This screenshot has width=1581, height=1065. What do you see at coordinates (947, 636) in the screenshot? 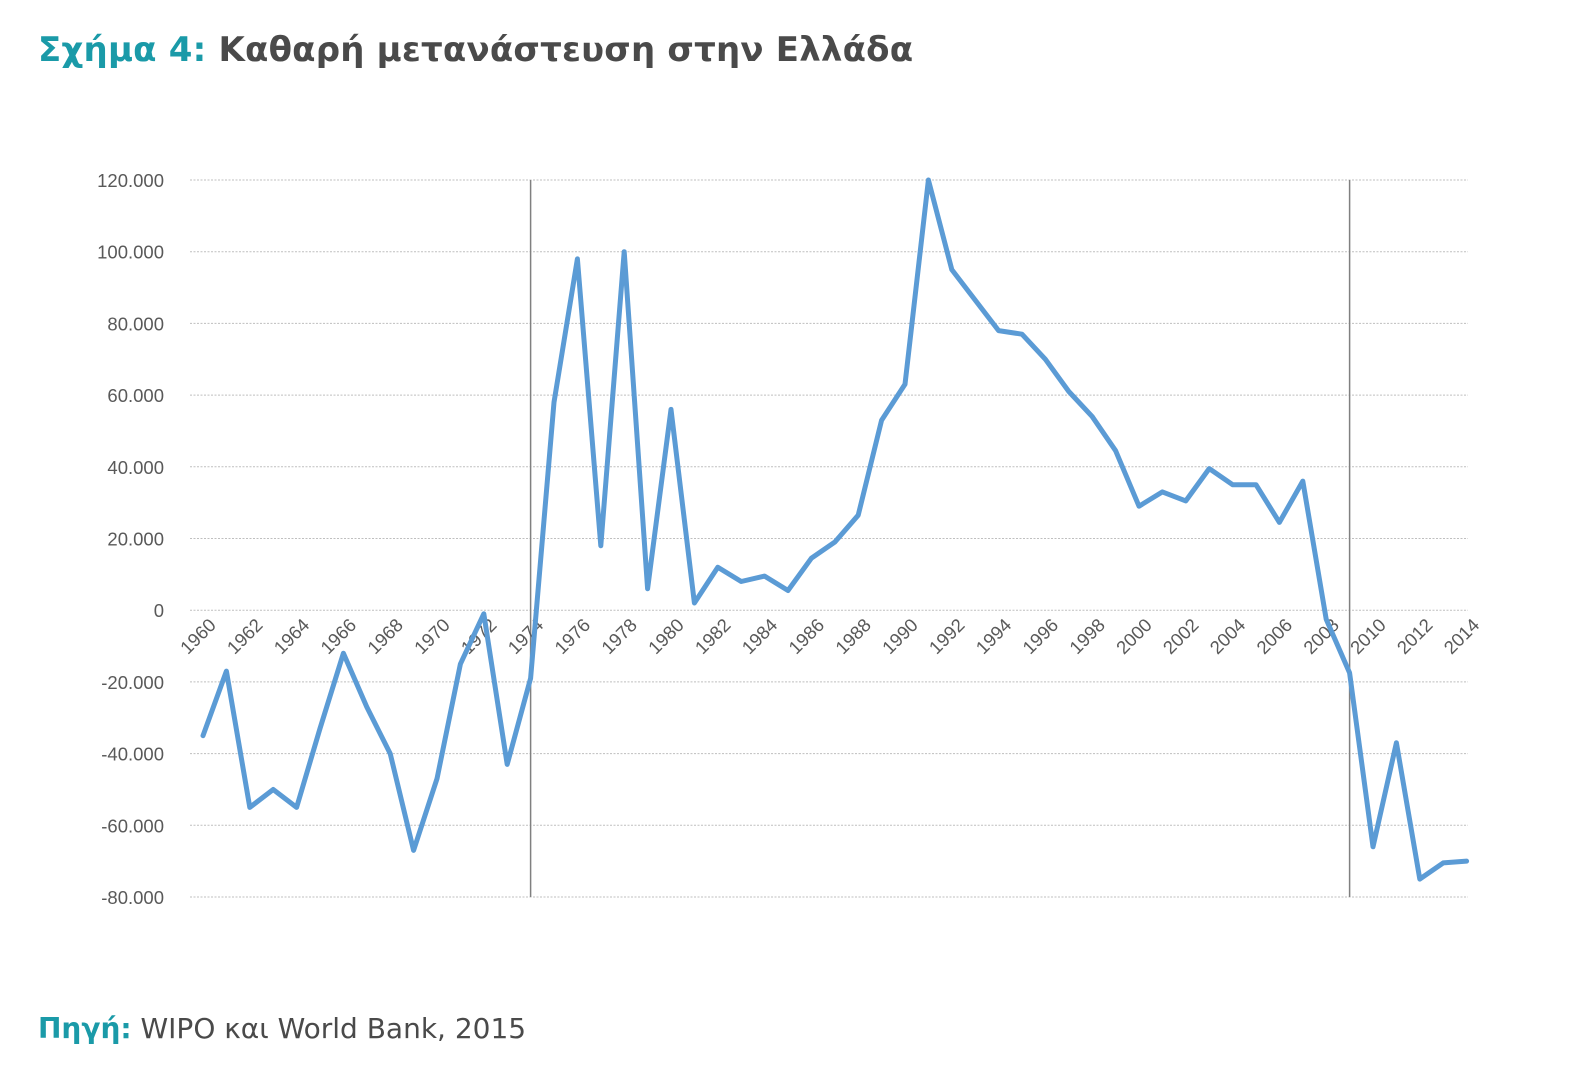
I see `x-tick-label: 1992` at bounding box center [947, 636].